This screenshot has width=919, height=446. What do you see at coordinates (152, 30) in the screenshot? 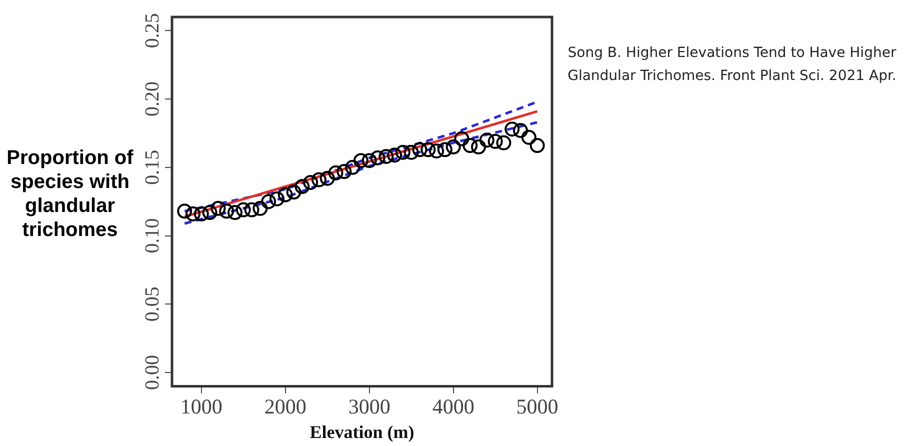
I see `y-tick-label: 0.25` at bounding box center [152, 30].